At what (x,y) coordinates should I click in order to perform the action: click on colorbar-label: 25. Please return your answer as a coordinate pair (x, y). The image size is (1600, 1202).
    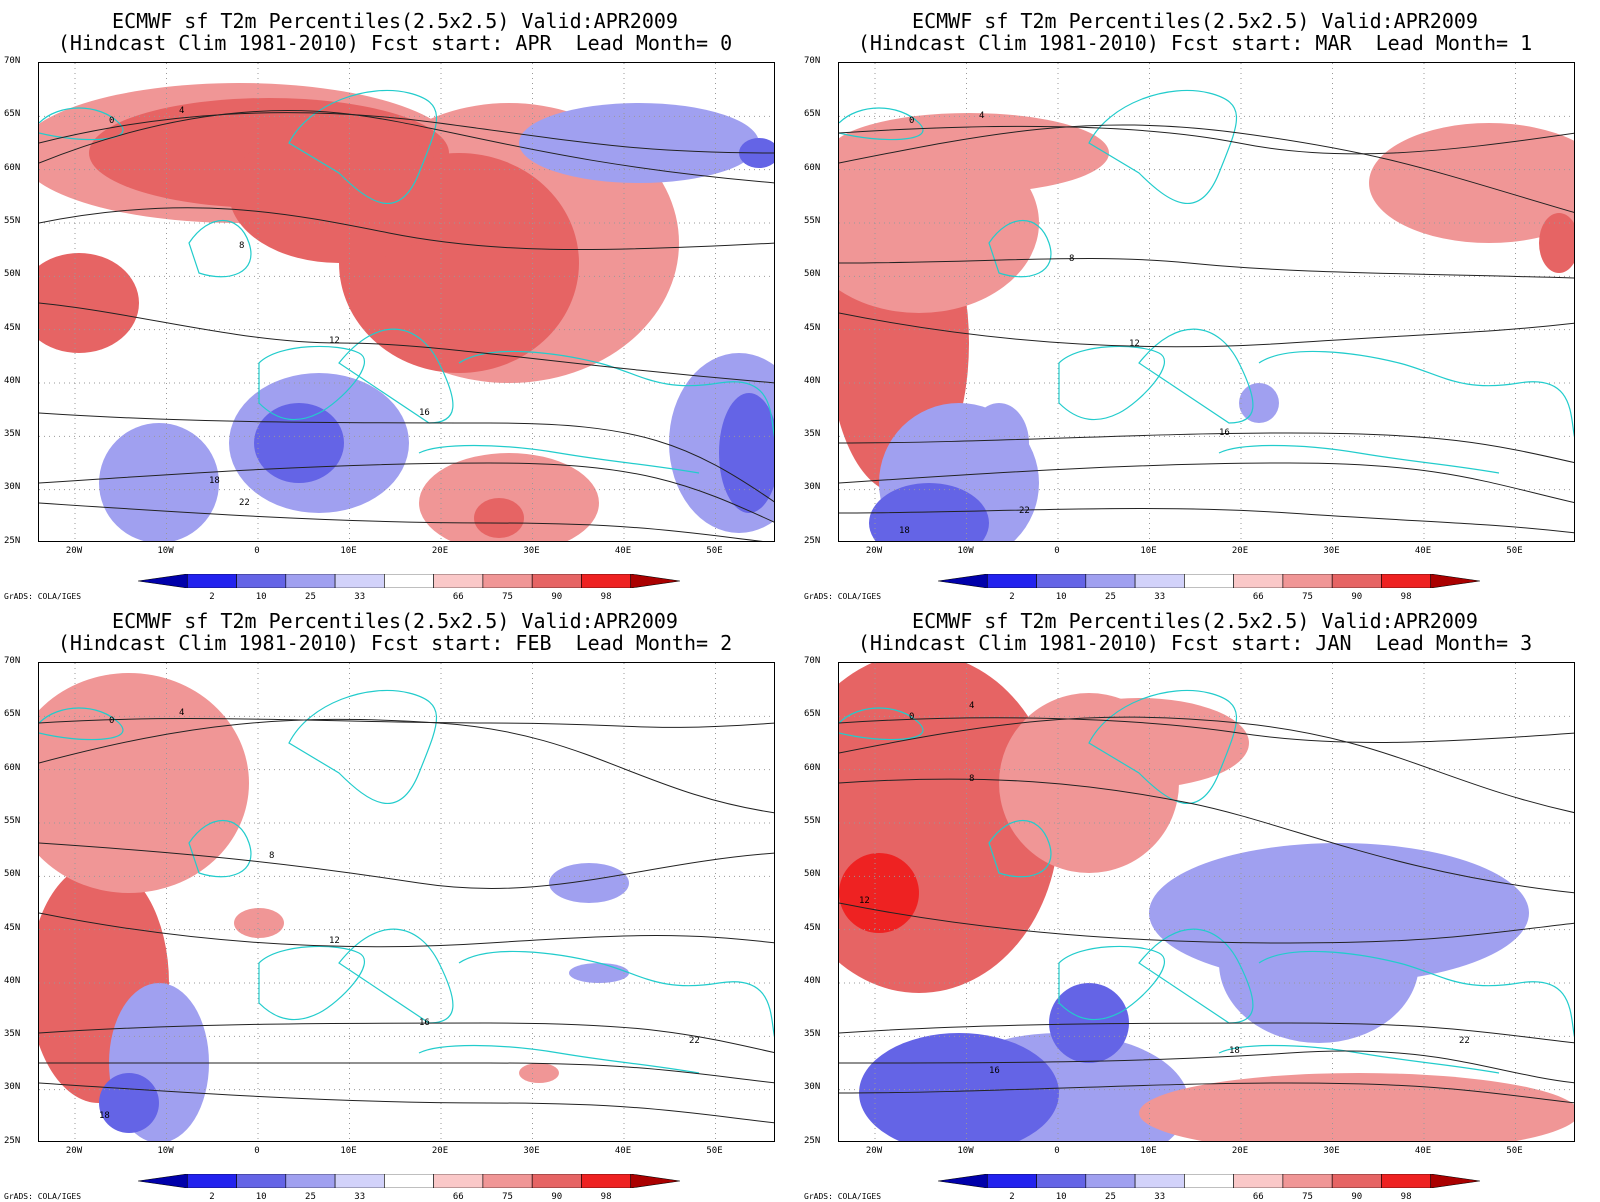
    Looking at the image, I should click on (1110, 597).